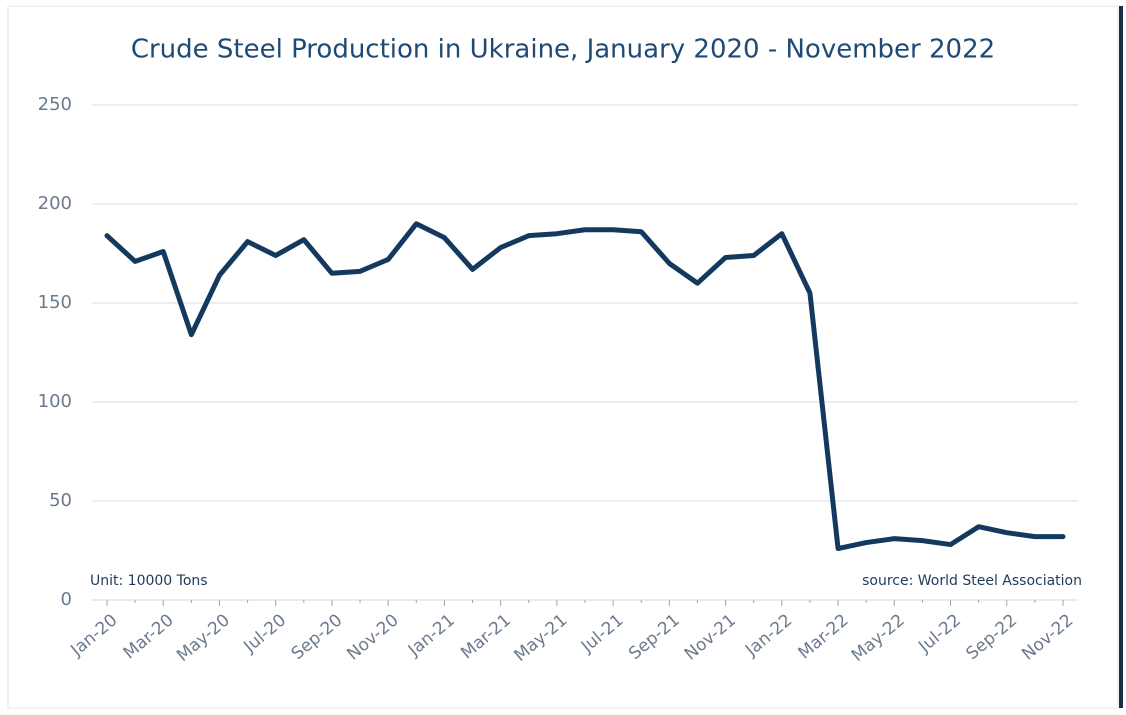 The width and height of the screenshot is (1126, 715). I want to click on y-tick-label: 150, so click(55, 302).